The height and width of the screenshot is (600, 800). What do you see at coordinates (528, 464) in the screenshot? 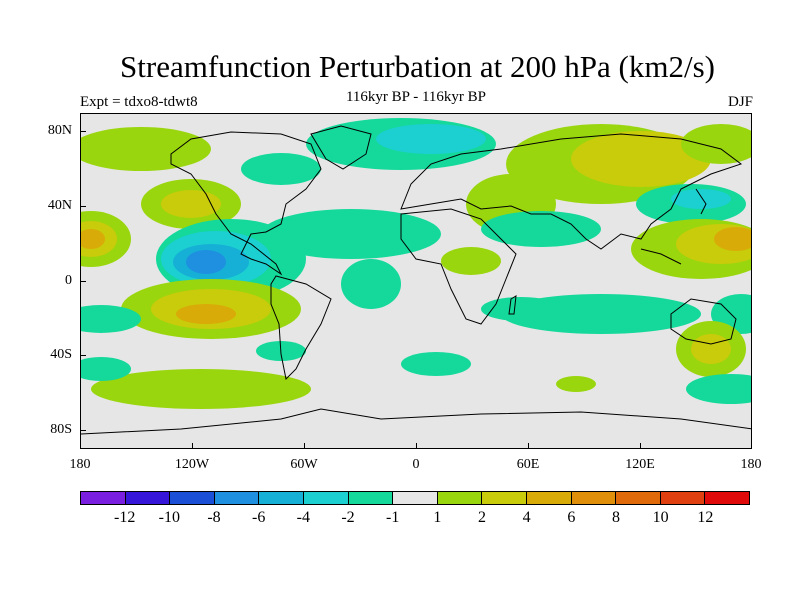
I see `x-tick-label: 60E` at bounding box center [528, 464].